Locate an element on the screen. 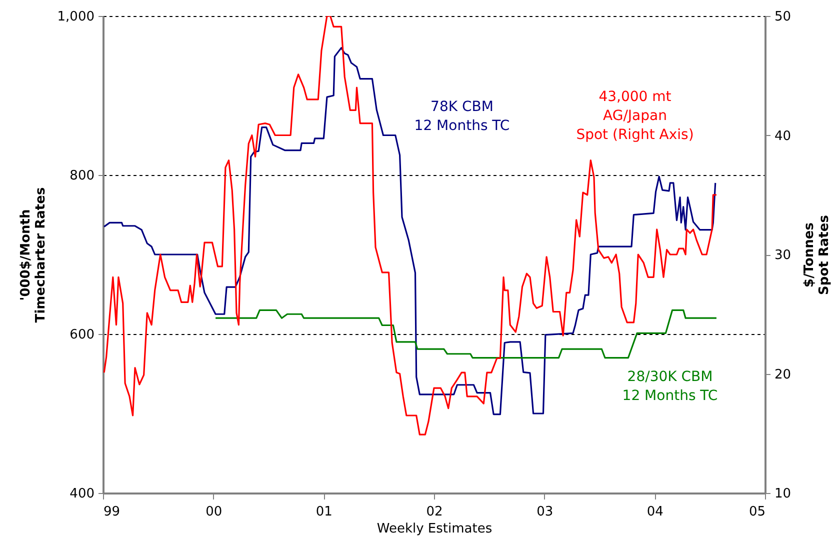 The width and height of the screenshot is (839, 547). series-label: 78K CBM 12 Months TC is located at coordinates (462, 116).